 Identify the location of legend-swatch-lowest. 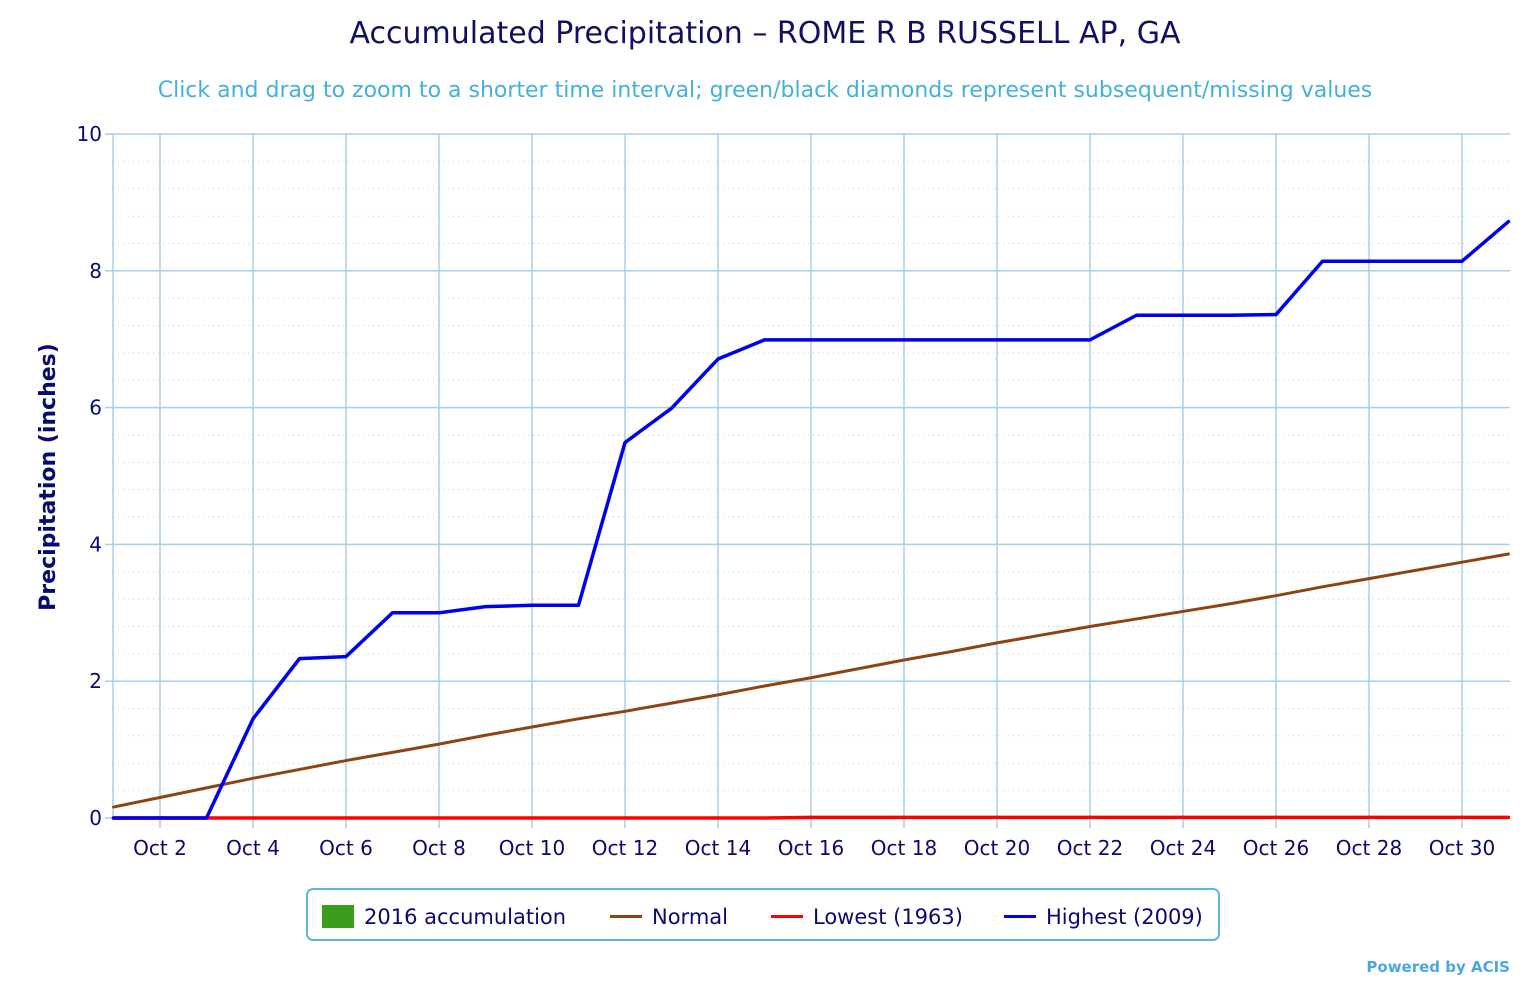
(787, 916).